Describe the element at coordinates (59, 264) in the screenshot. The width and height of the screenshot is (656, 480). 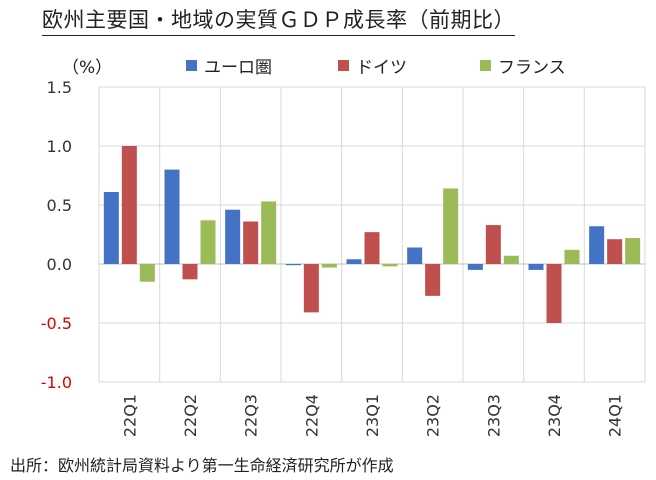
I see `y-tick-label: 0.0` at that location.